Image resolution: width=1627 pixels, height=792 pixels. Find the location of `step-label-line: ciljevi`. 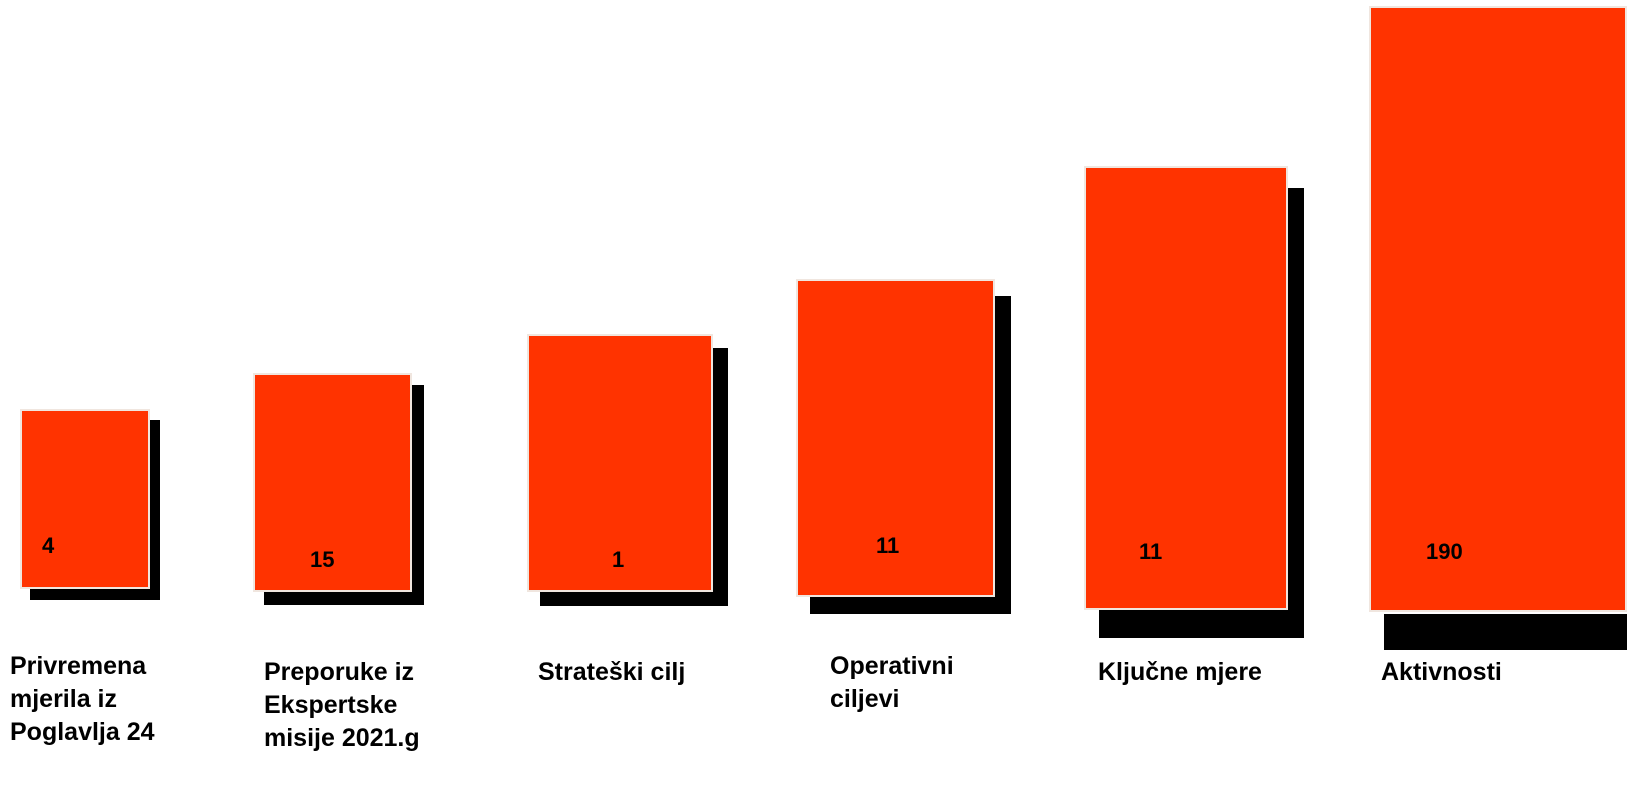

step-label-line: ciljevi is located at coordinates (865, 699).